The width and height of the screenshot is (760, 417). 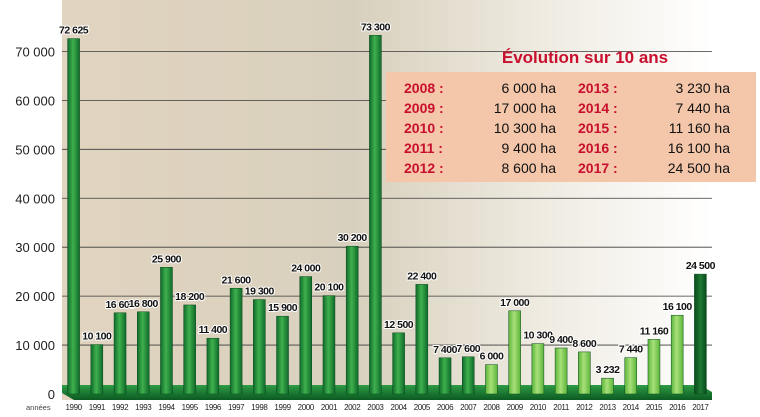 I want to click on summary-value: 6 000 ha, so click(x=529, y=88).